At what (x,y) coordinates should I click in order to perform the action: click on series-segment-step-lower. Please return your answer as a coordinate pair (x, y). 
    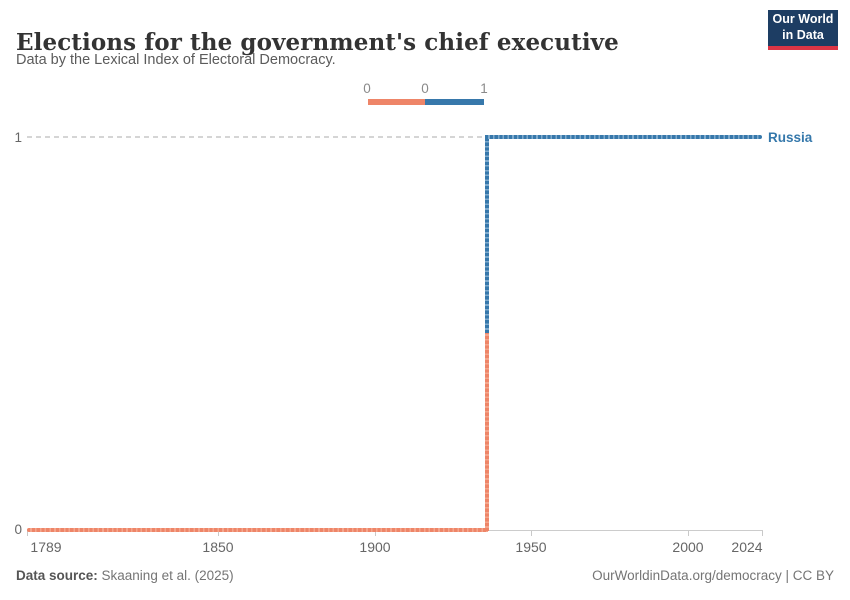
    Looking at the image, I should click on (487, 432).